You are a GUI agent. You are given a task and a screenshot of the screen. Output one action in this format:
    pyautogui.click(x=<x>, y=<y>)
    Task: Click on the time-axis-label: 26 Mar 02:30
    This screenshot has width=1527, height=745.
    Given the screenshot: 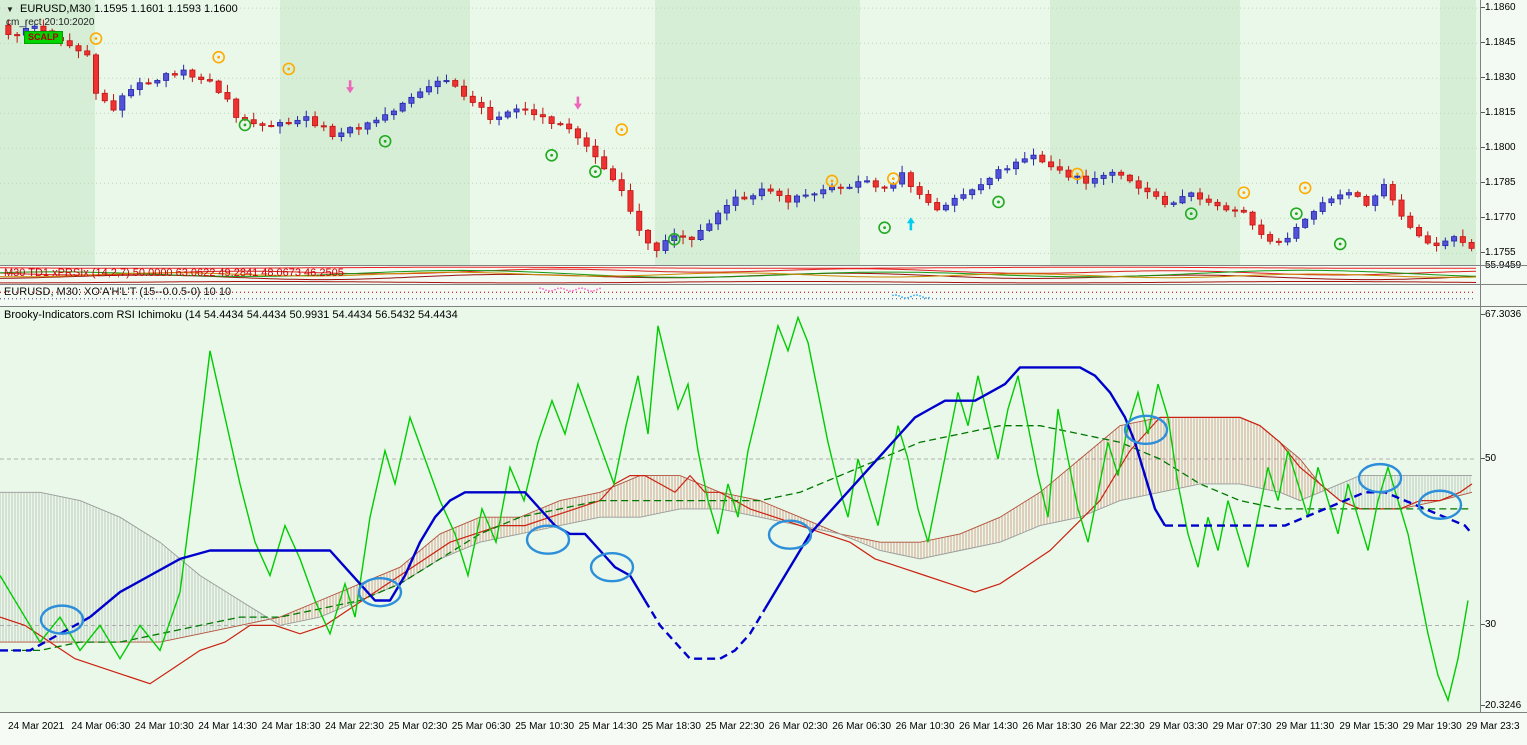 What is the action you would take?
    pyautogui.click(x=798, y=726)
    